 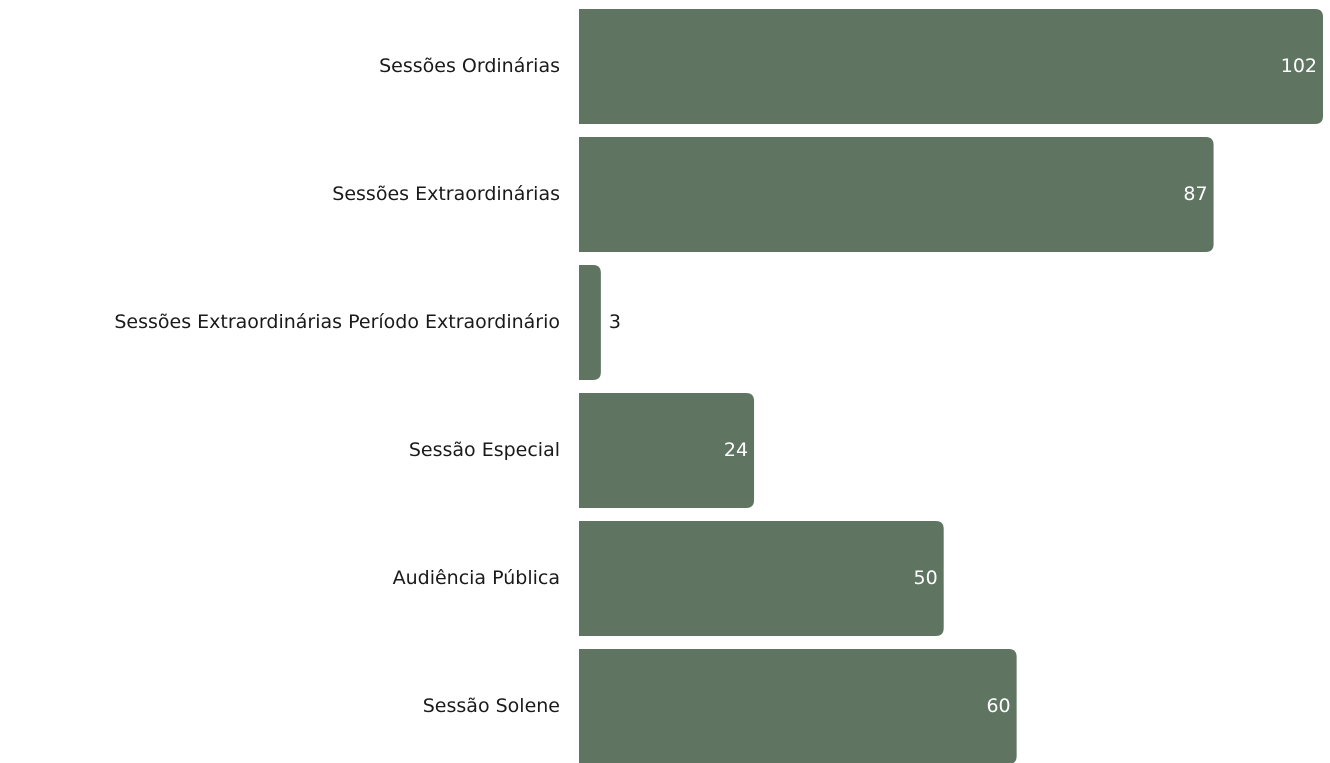 I want to click on value-label: 50, so click(x=926, y=578).